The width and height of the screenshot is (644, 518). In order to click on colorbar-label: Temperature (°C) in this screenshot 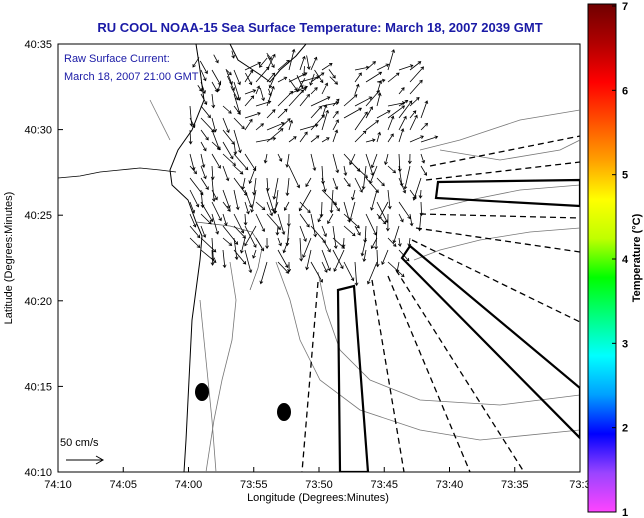, I will do `click(637, 257)`.